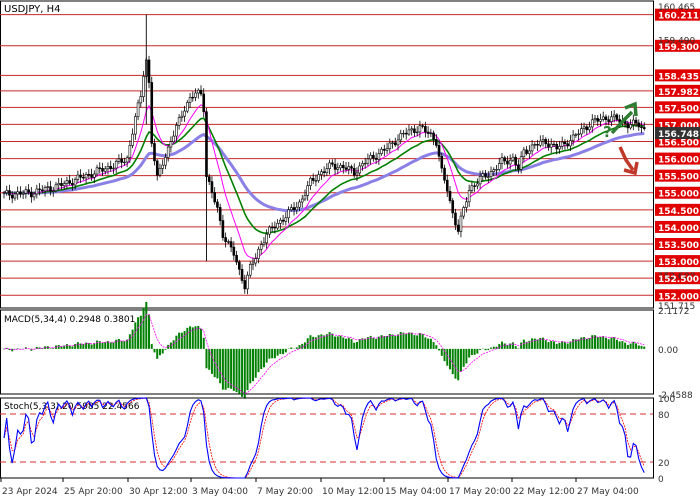  Describe the element at coordinates (664, 464) in the screenshot. I see `stoch-axis-label: 20` at that location.